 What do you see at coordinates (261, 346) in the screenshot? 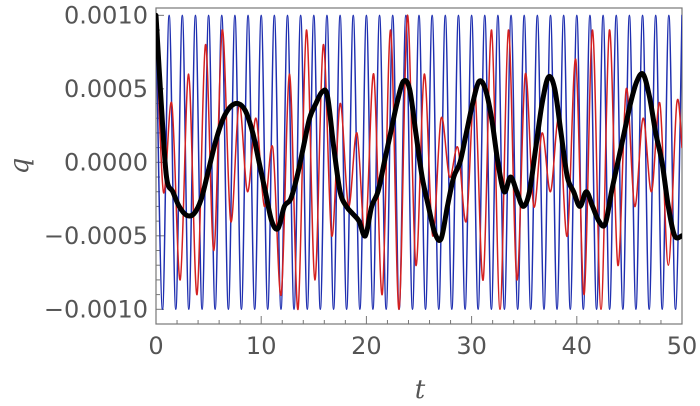
I see `x-tick-label: 10` at bounding box center [261, 346].